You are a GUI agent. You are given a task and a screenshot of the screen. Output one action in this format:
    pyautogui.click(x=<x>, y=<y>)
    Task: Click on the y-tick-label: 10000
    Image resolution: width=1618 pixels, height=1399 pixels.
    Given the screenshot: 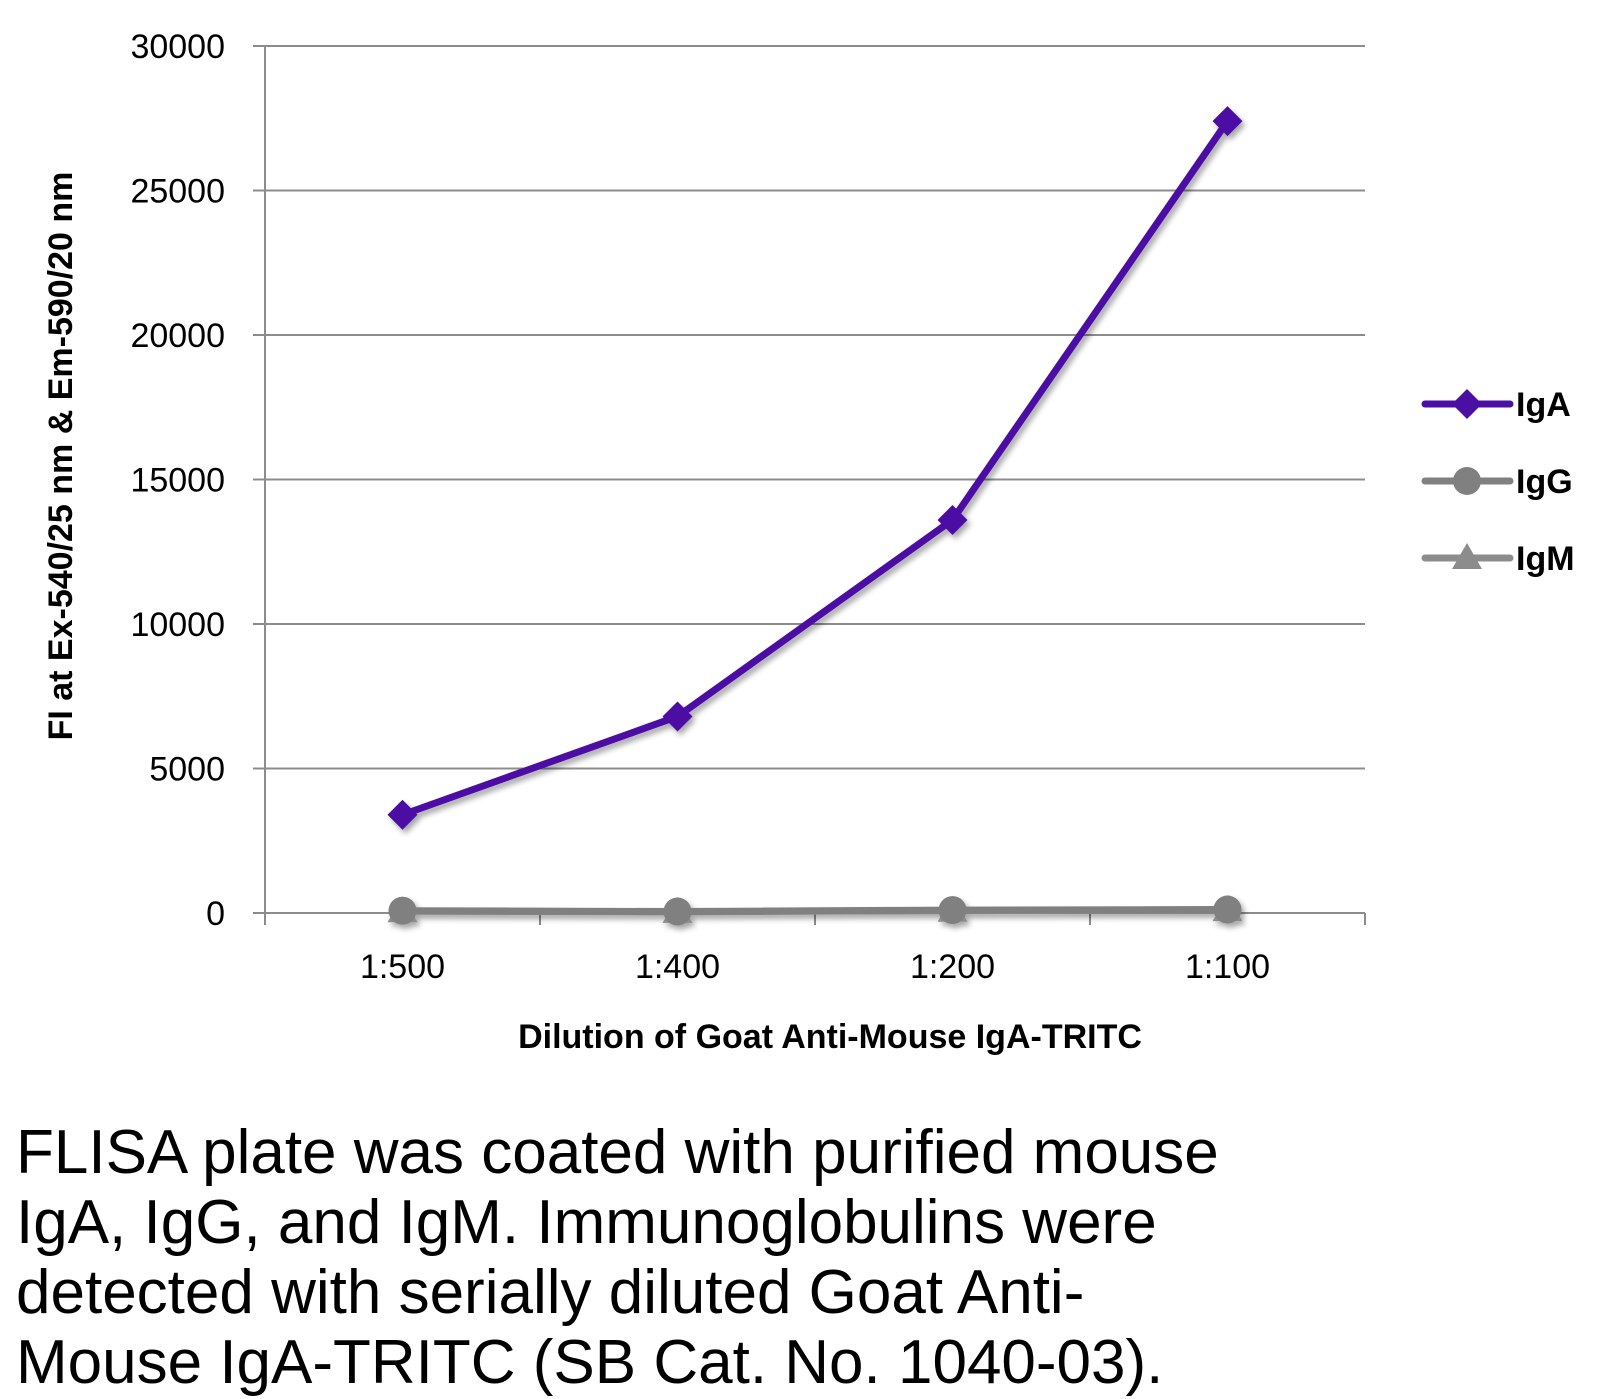 What is the action you would take?
    pyautogui.click(x=177, y=625)
    